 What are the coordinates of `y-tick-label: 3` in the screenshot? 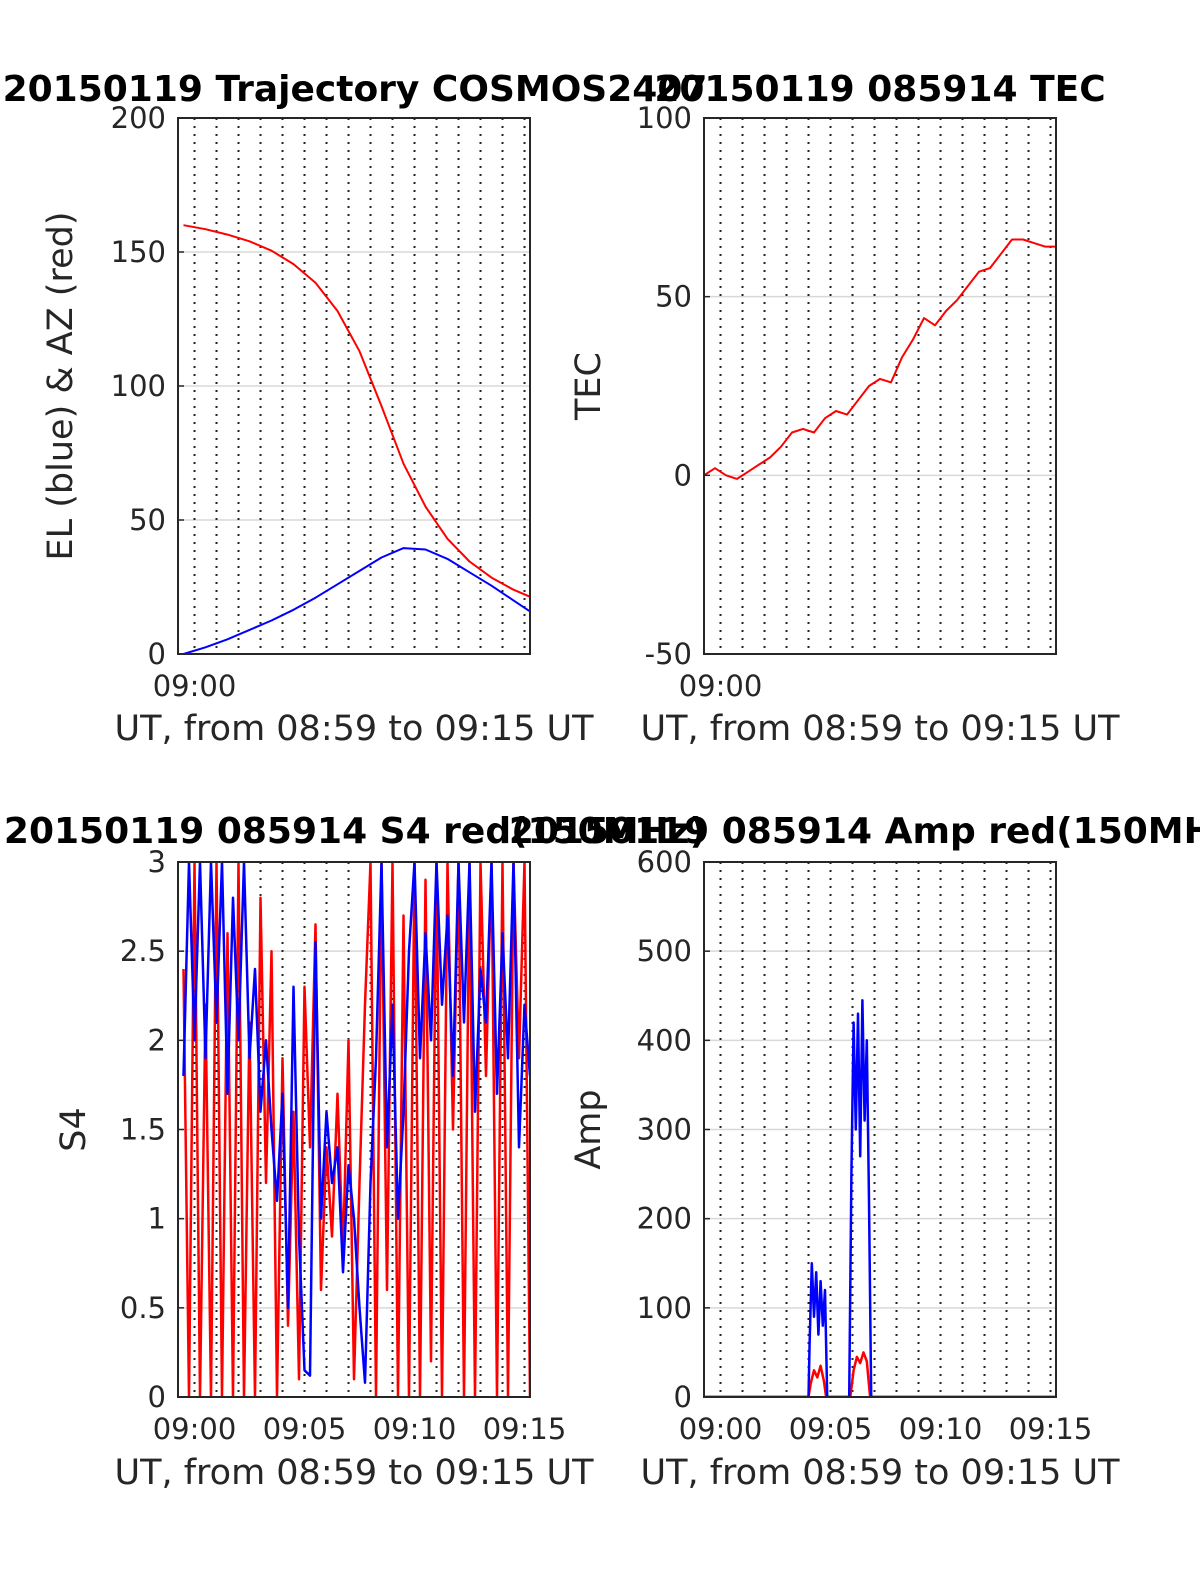 It's located at (157, 862).